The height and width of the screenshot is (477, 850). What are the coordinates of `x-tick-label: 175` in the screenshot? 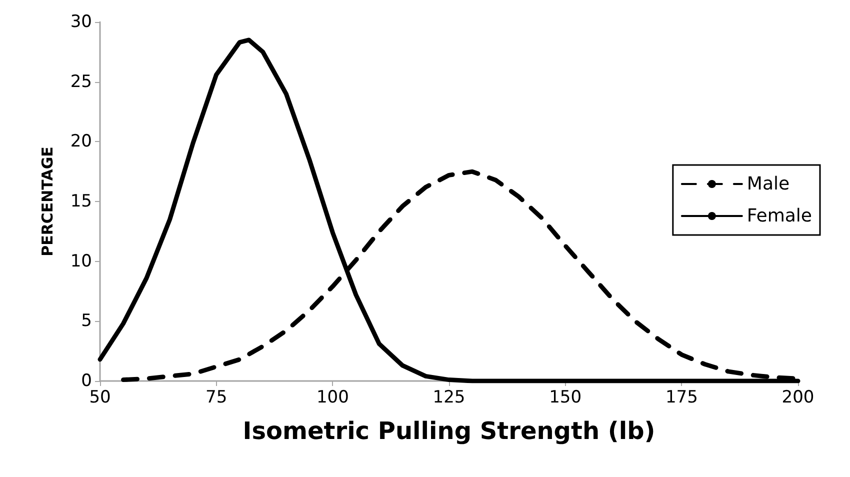 It's located at (681, 398).